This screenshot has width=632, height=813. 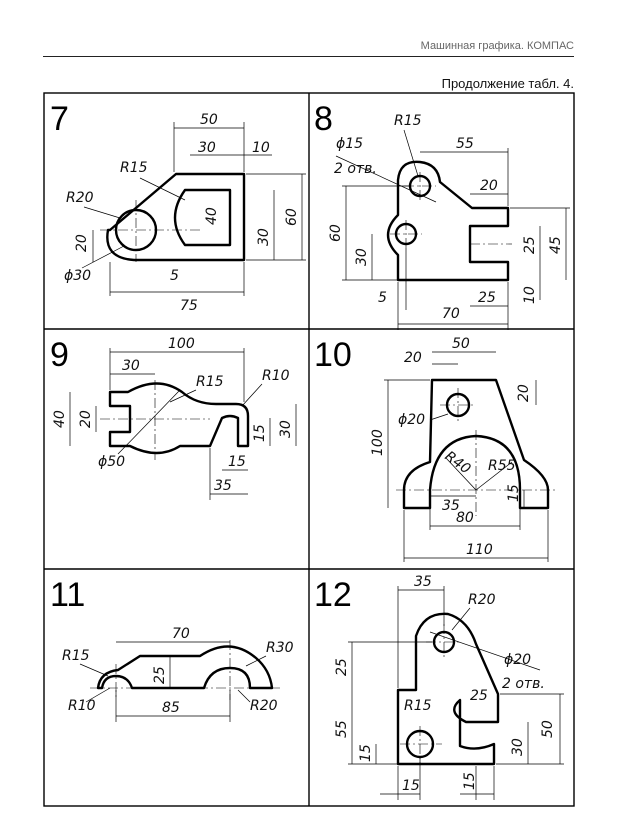 What do you see at coordinates (67, 595) in the screenshot?
I see `cell-number: 11` at bounding box center [67, 595].